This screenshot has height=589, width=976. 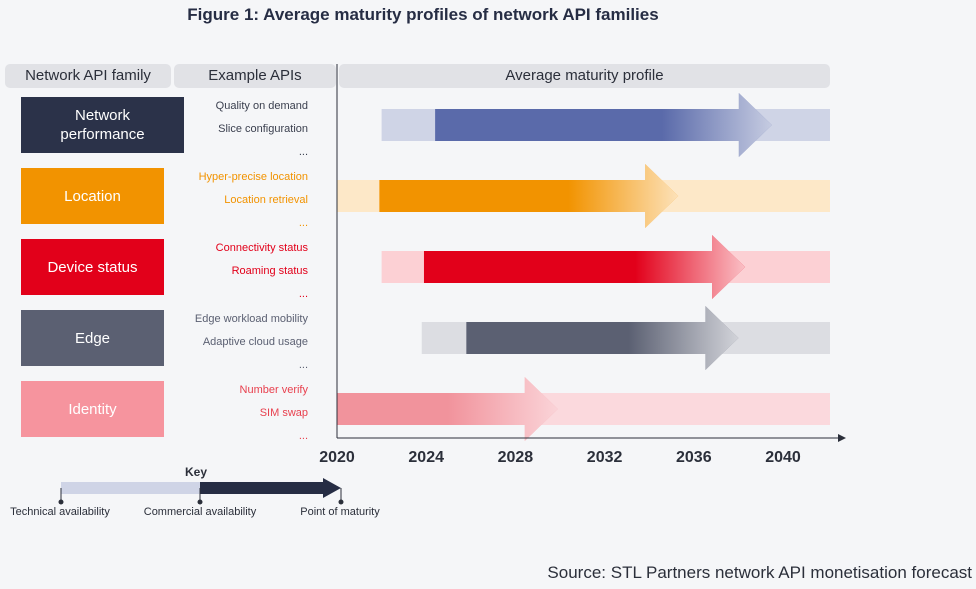 I want to click on family-device-status: Device status, so click(x=92, y=267).